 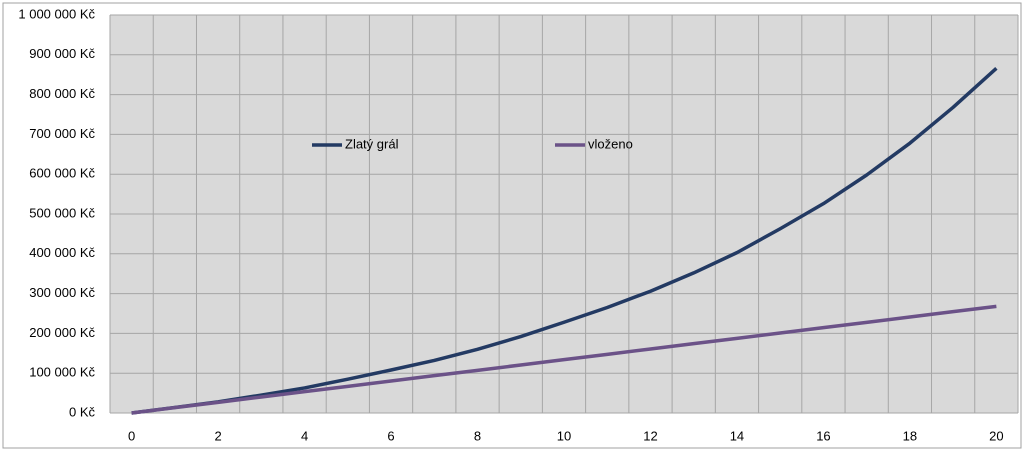 What do you see at coordinates (477, 435) in the screenshot?
I see `x-tick-label: 8` at bounding box center [477, 435].